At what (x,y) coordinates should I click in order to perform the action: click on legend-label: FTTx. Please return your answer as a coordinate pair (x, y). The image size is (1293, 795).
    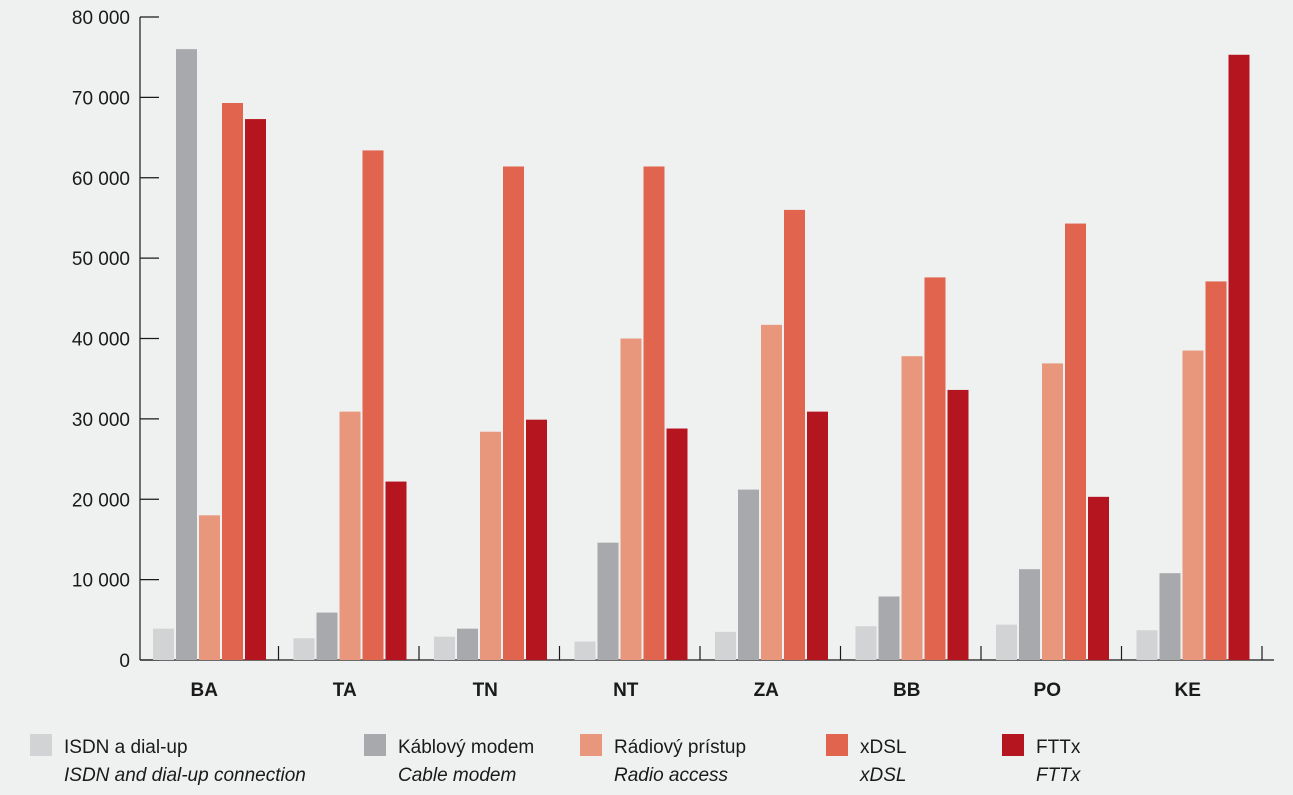
    Looking at the image, I should click on (1058, 747).